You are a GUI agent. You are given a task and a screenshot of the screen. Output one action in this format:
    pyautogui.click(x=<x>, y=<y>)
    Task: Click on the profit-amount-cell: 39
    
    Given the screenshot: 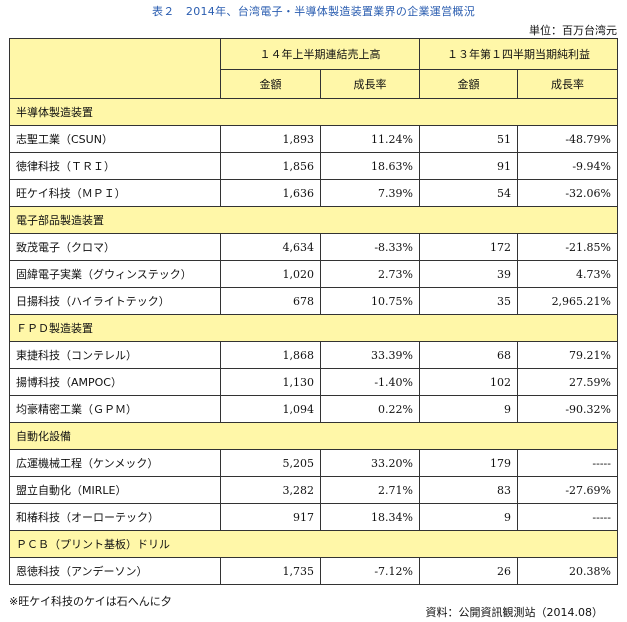 What is the action you would take?
    pyautogui.click(x=468, y=274)
    